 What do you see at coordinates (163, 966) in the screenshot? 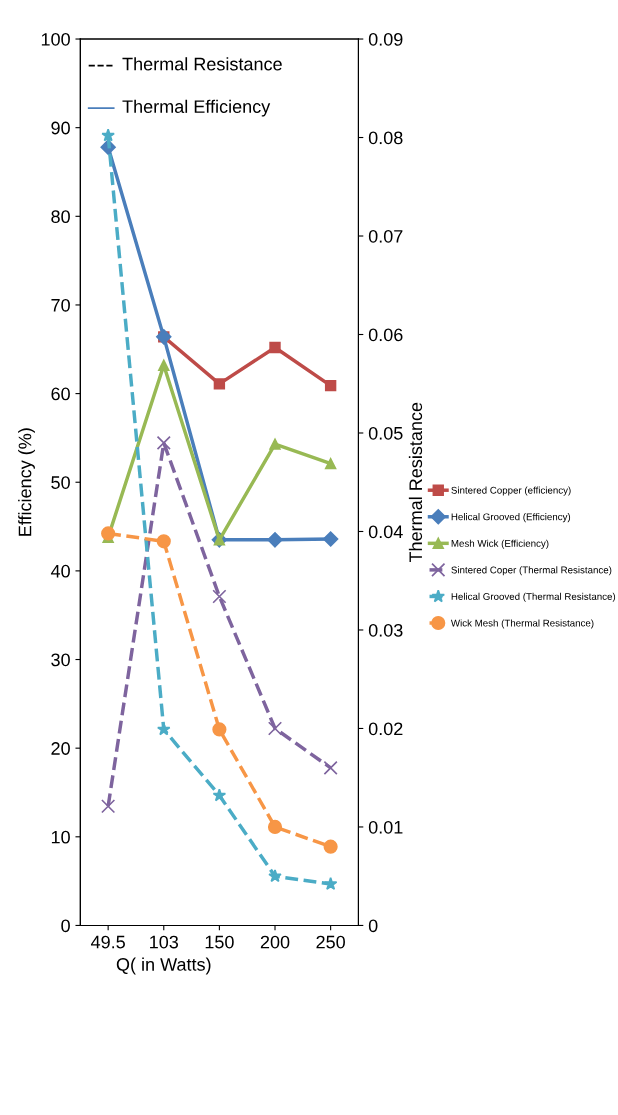
I see `x-axis-title: Q( in Watts)` at bounding box center [163, 966].